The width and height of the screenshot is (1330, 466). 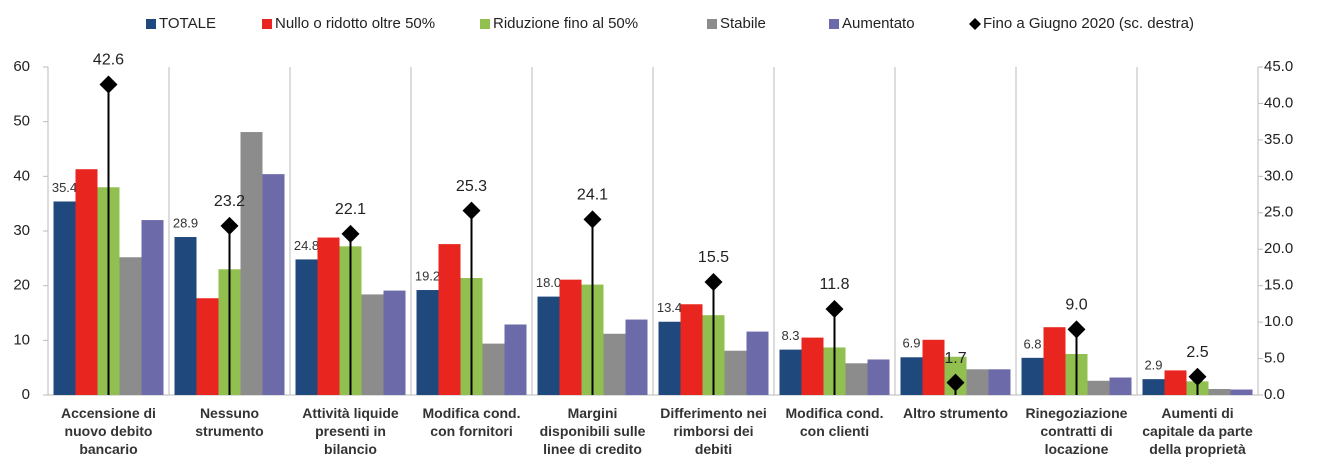 What do you see at coordinates (229, 201) in the screenshot?
I see `data-label: 23.2` at bounding box center [229, 201].